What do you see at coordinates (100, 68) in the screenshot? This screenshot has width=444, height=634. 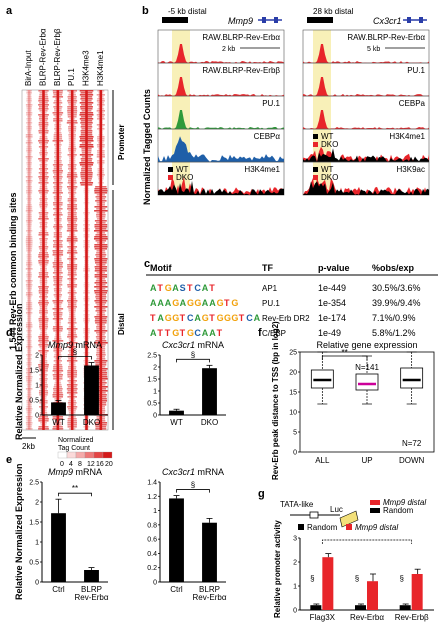 I see `heatmap-column-header: H3K4me1` at bounding box center [100, 68].